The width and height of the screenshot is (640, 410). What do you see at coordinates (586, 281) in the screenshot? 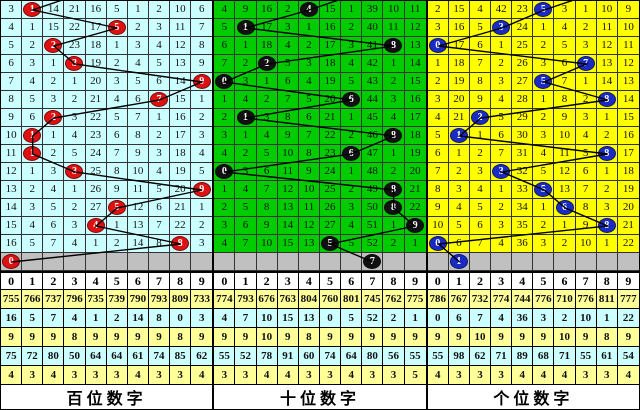
I see `digit-header-cell: 7` at bounding box center [586, 281].